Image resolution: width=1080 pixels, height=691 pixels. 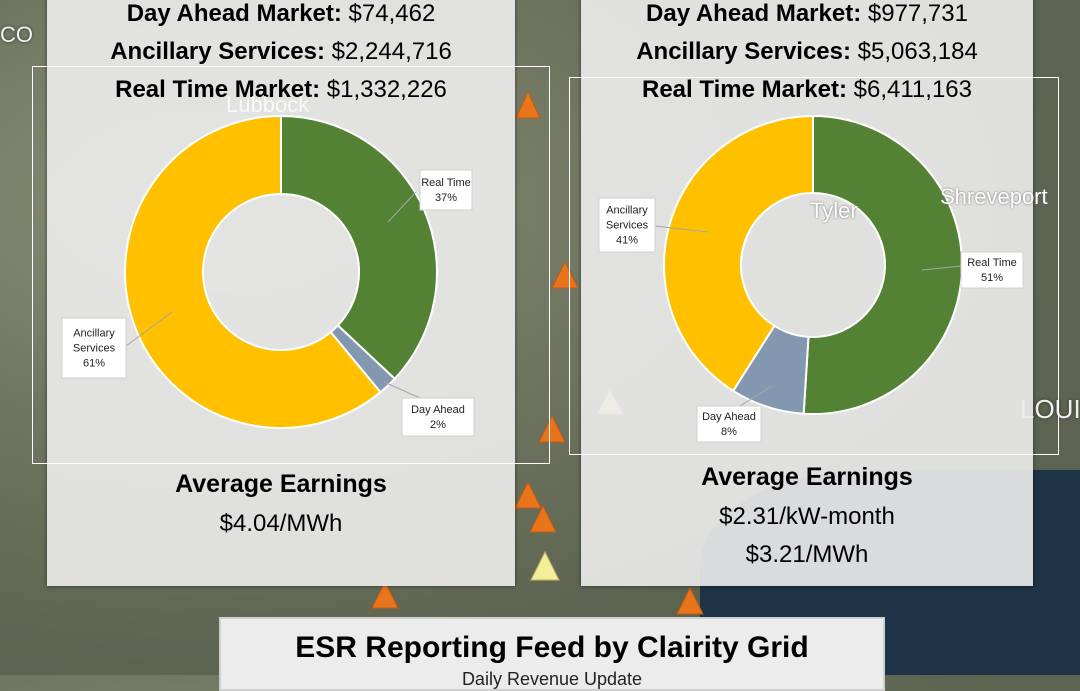 What do you see at coordinates (268, 104) in the screenshot?
I see `map-label-lubbock: Lubbock` at bounding box center [268, 104].